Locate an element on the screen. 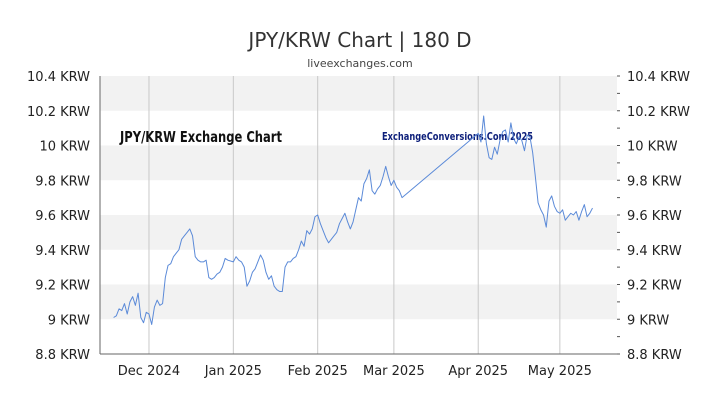  y-tick-label-left: 10 KRW is located at coordinates (64, 147).